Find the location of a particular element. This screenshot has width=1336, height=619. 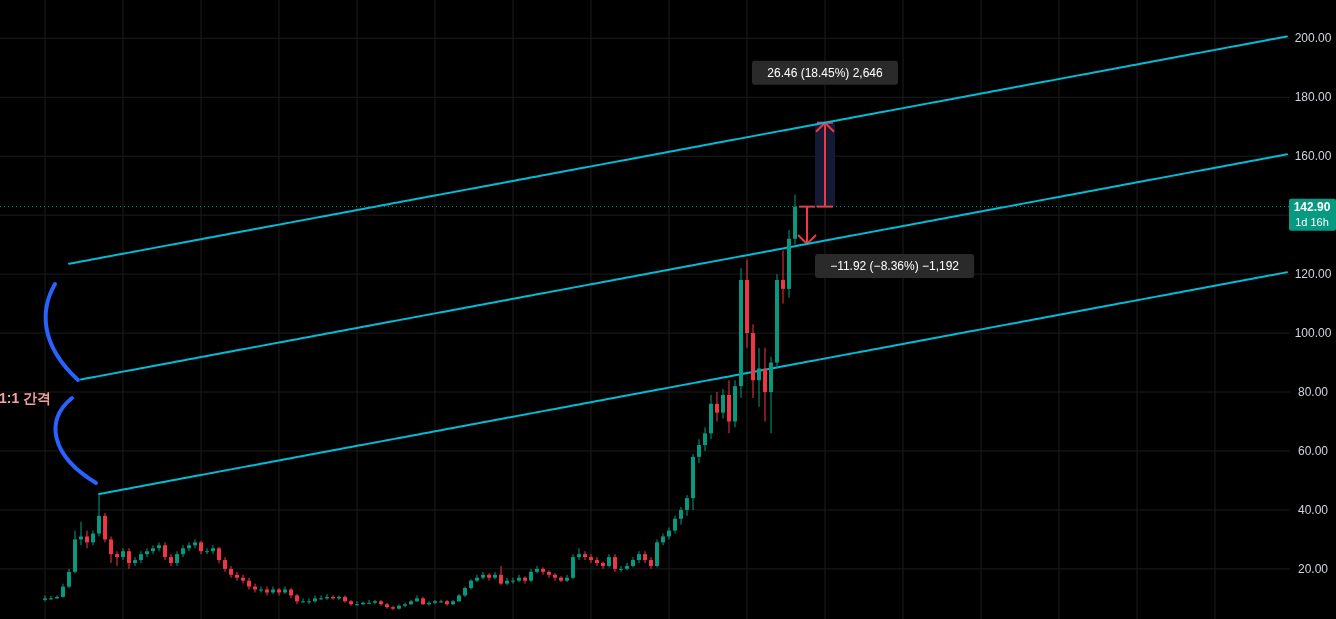

text: 1d 16h is located at coordinates (1312, 221).